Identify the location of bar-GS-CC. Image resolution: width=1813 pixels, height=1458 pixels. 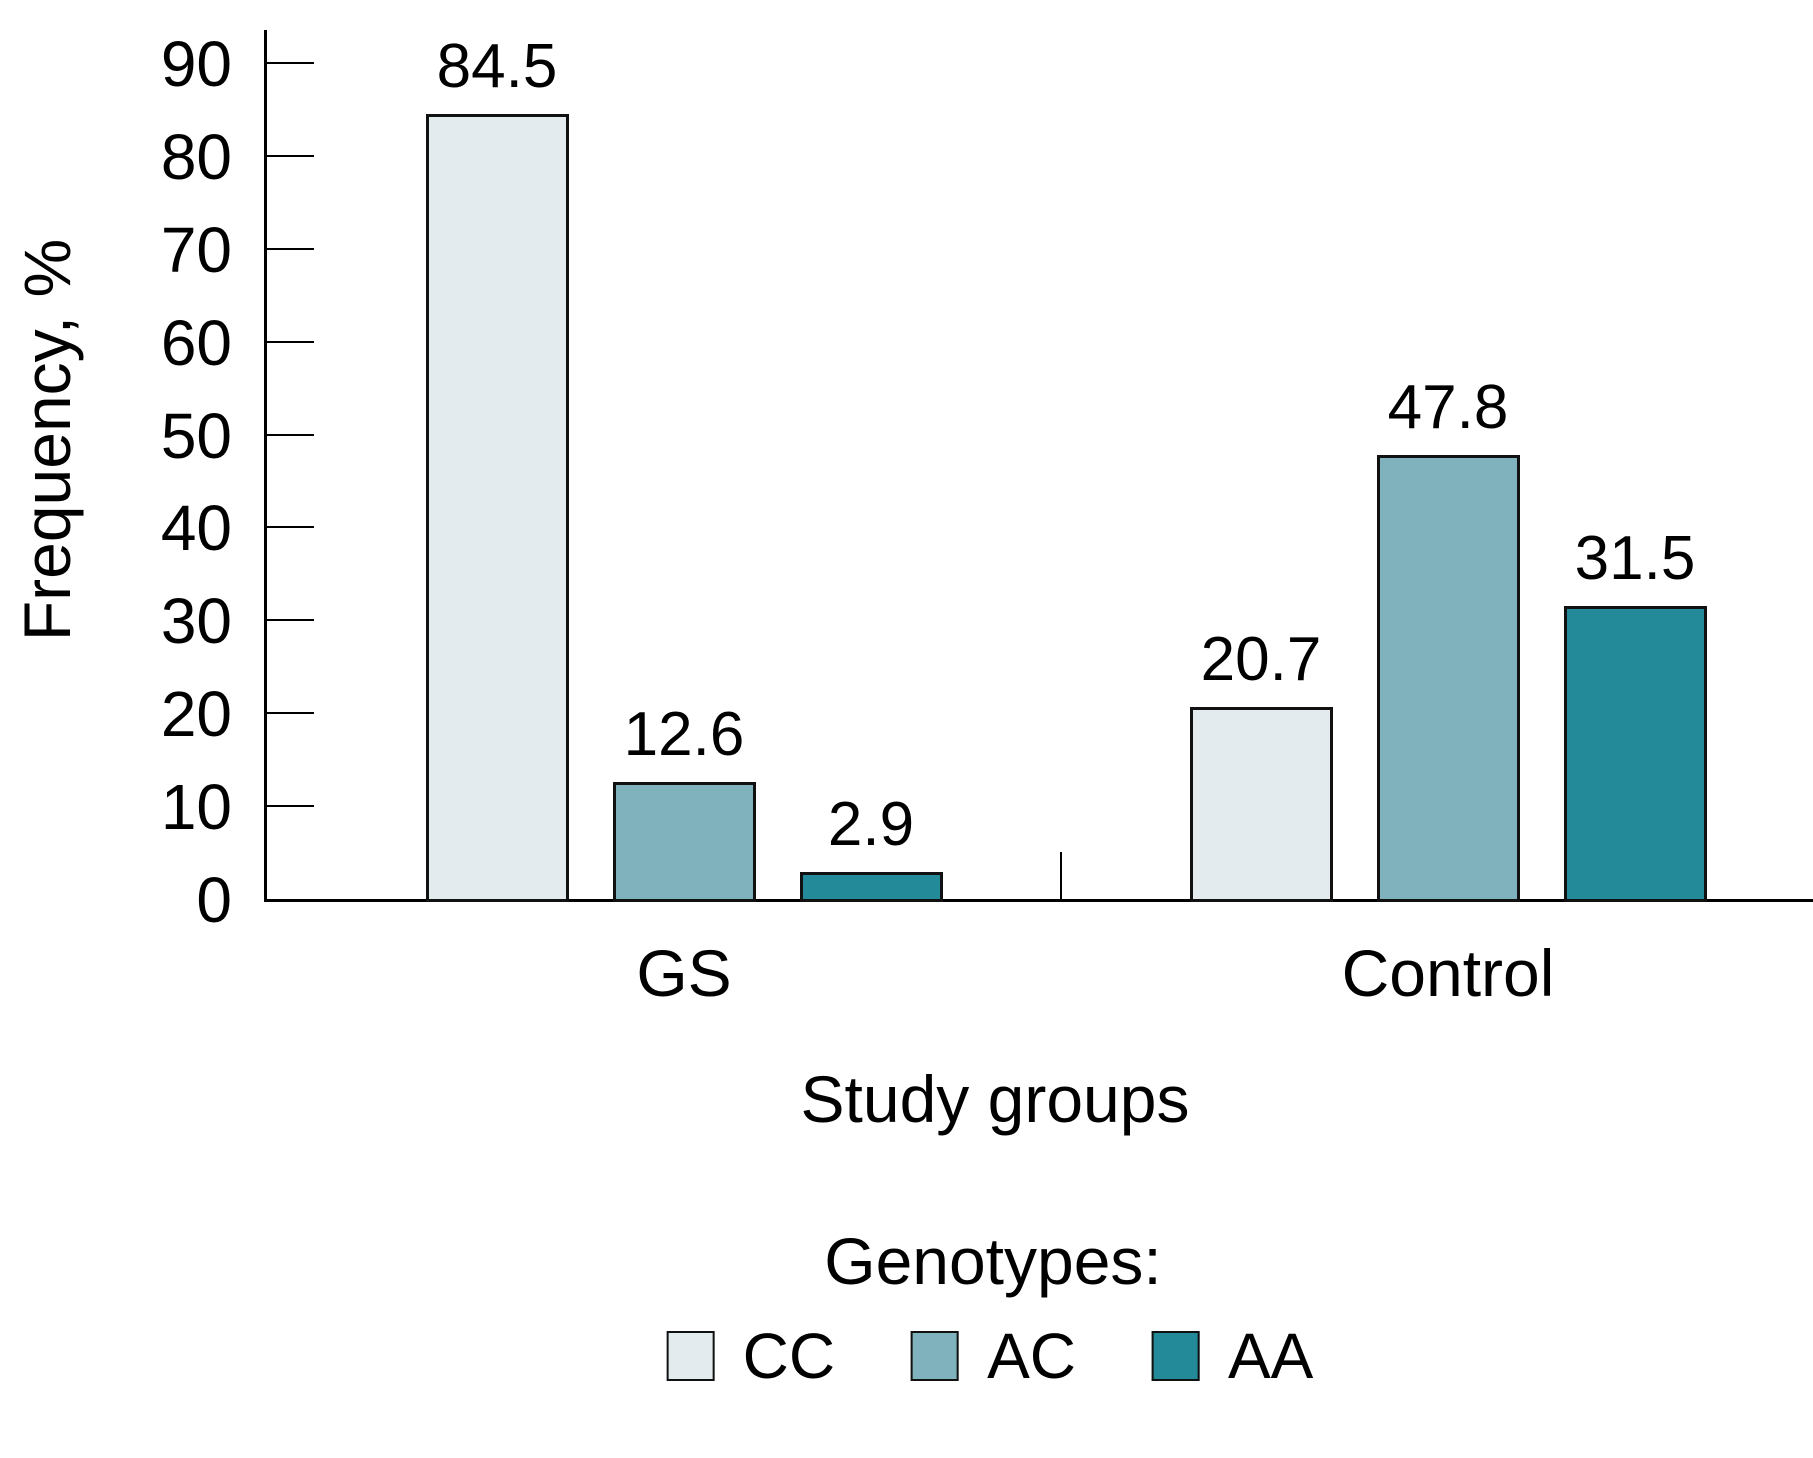
(497, 508).